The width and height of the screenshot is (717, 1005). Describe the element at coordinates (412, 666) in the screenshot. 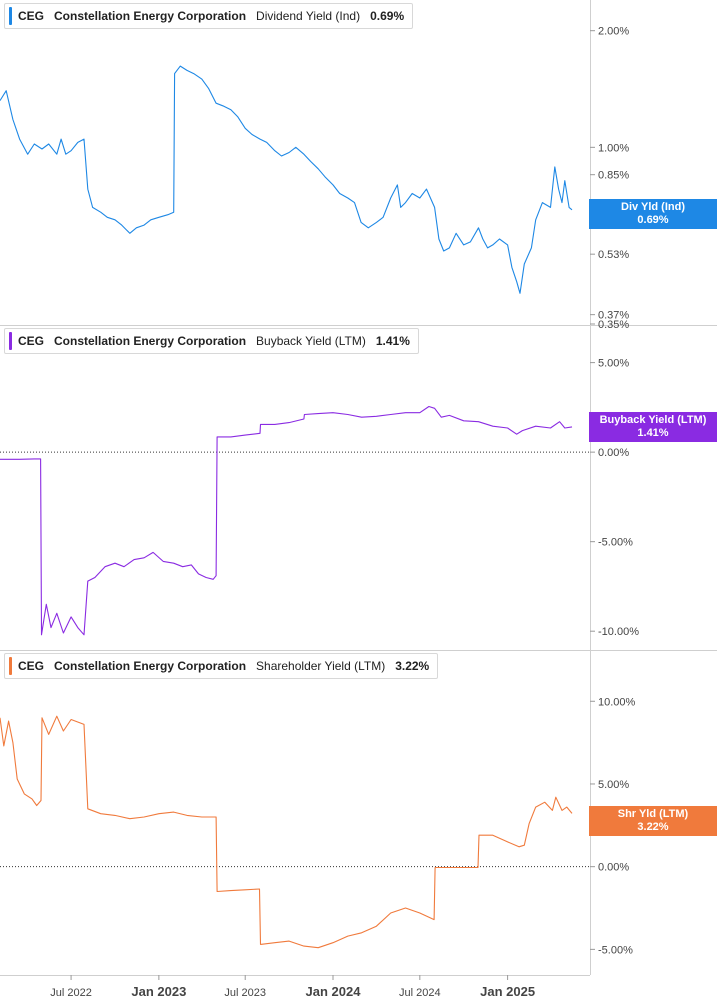

I see `metric-value: 3.22%` at that location.